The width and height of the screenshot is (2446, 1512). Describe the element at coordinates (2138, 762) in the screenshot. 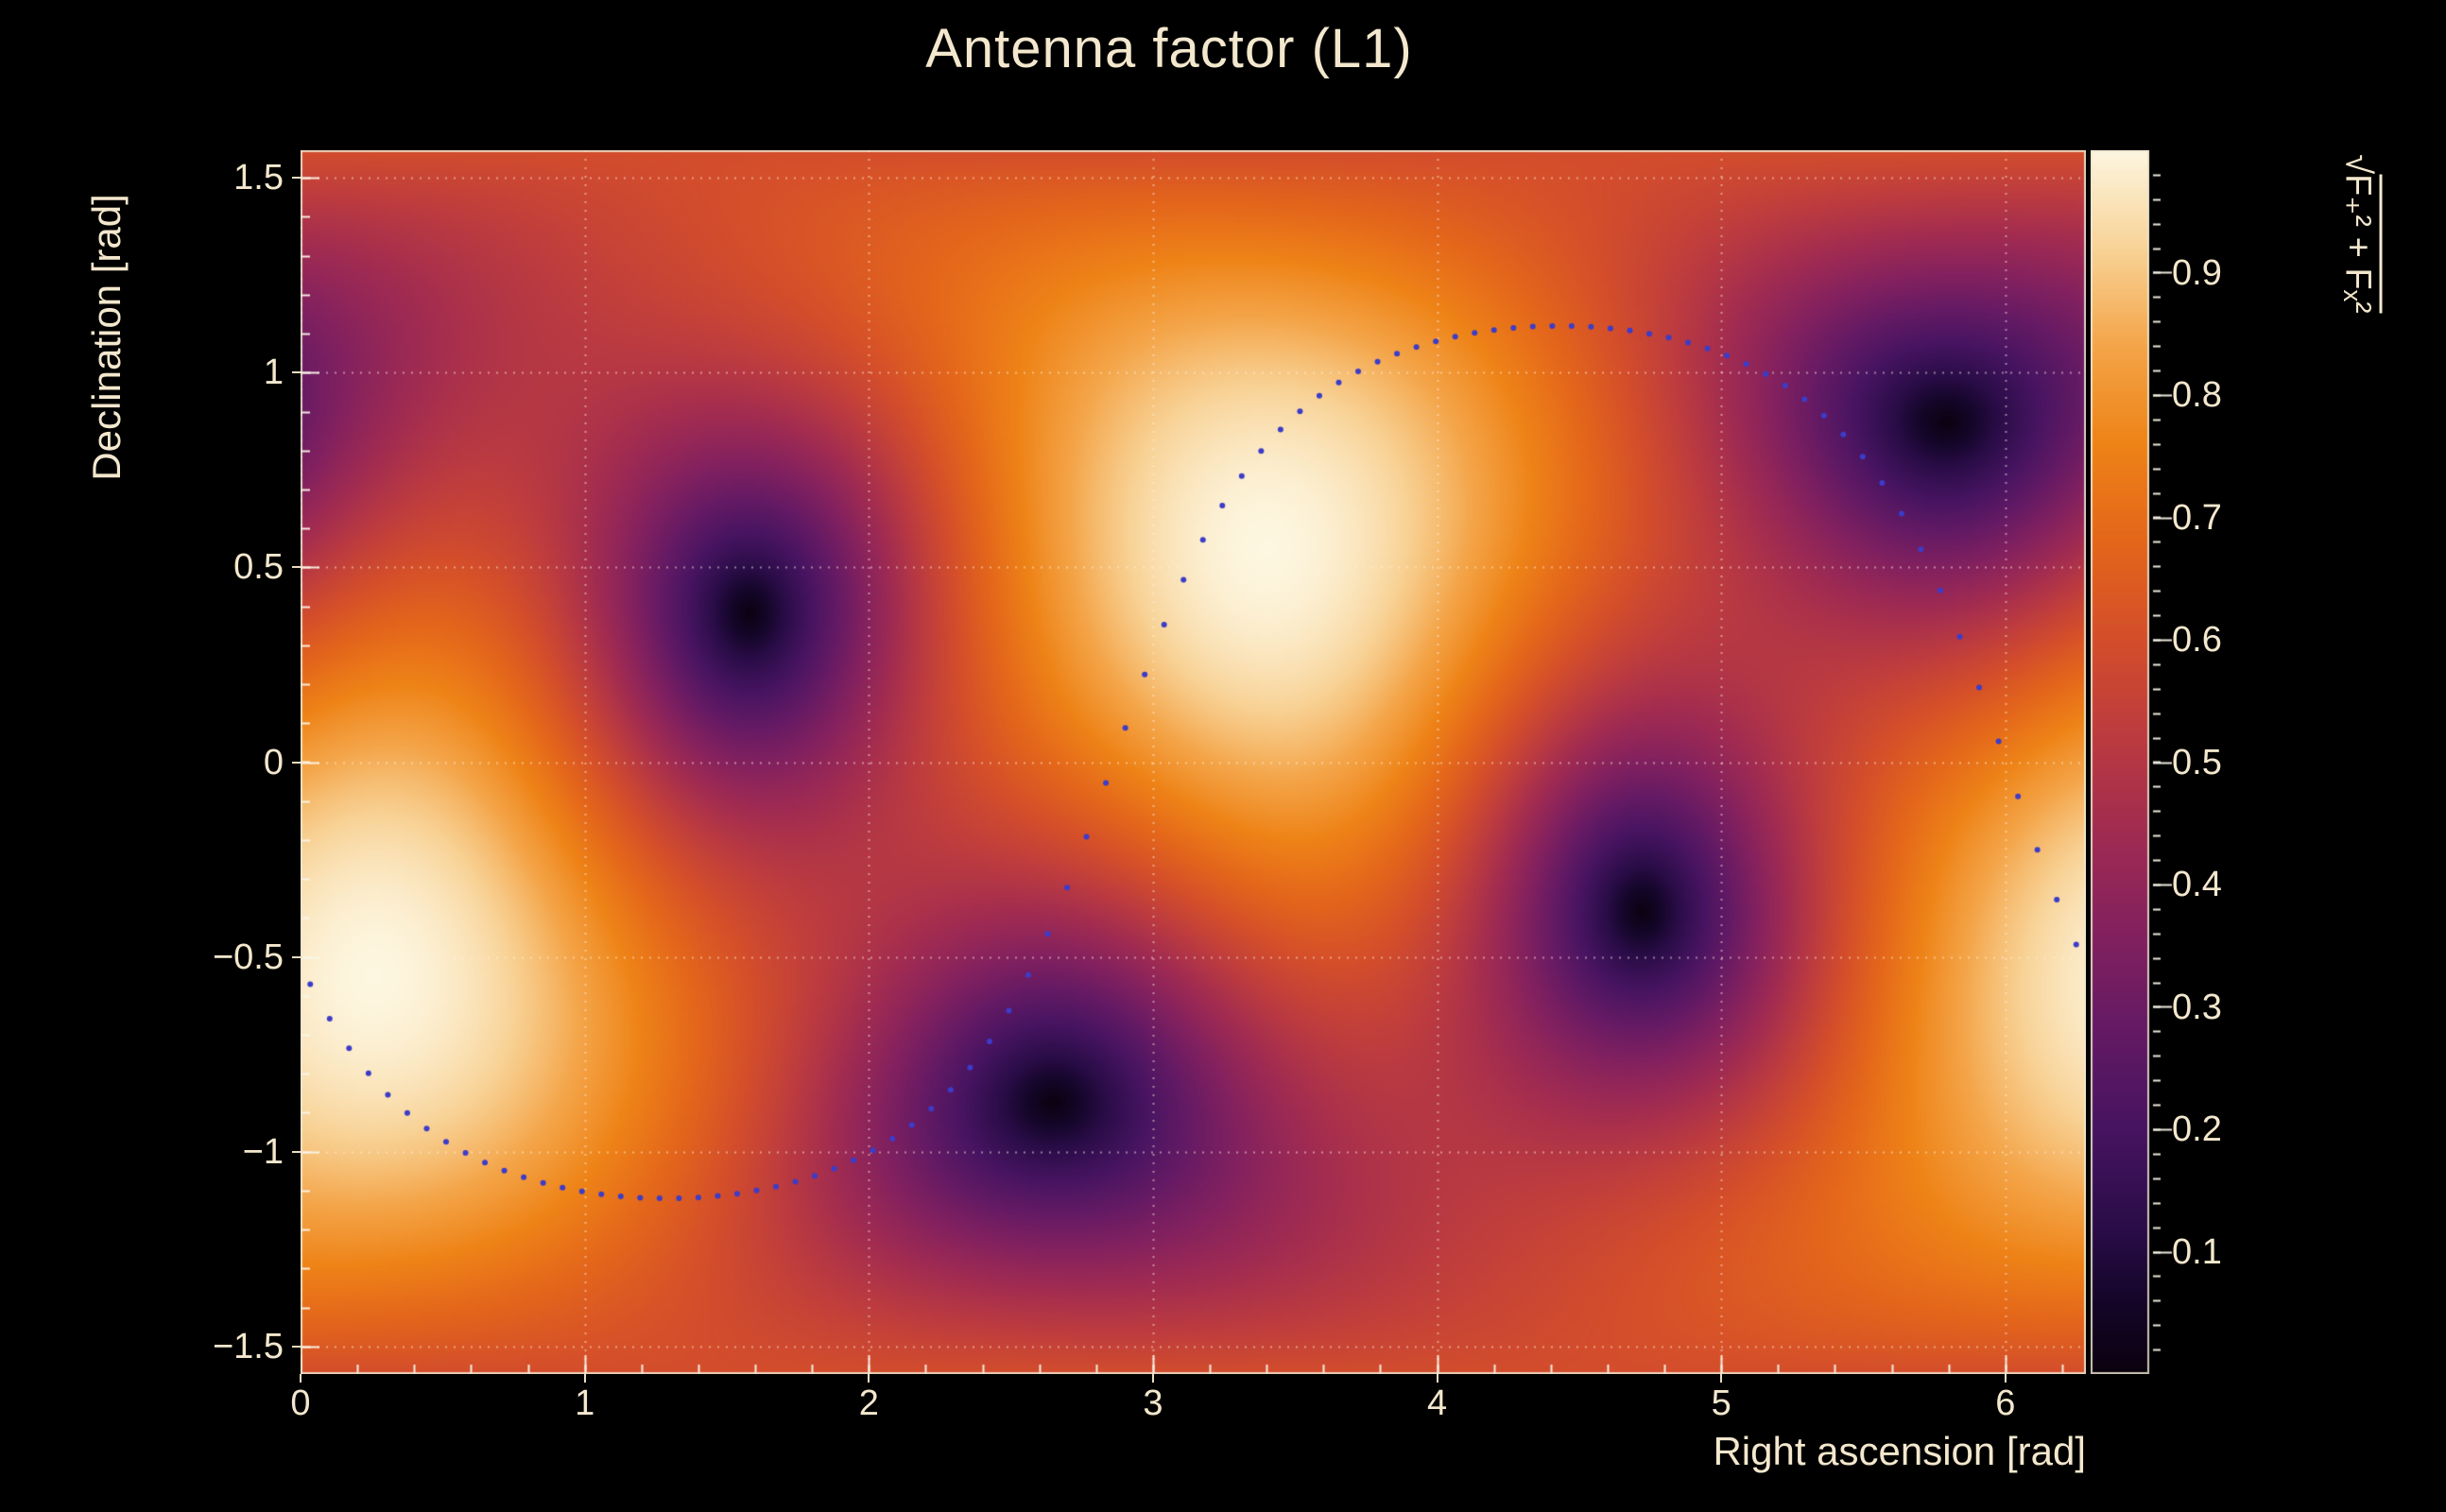

I see `colorbar-canvas` at that location.